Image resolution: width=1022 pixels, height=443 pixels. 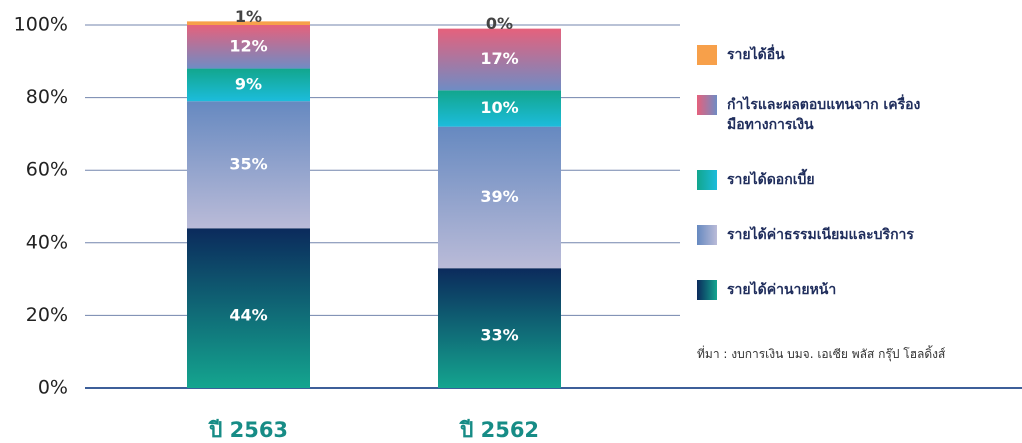 What do you see at coordinates (47, 315) in the screenshot?
I see `y-tick-label: 20%` at bounding box center [47, 315].